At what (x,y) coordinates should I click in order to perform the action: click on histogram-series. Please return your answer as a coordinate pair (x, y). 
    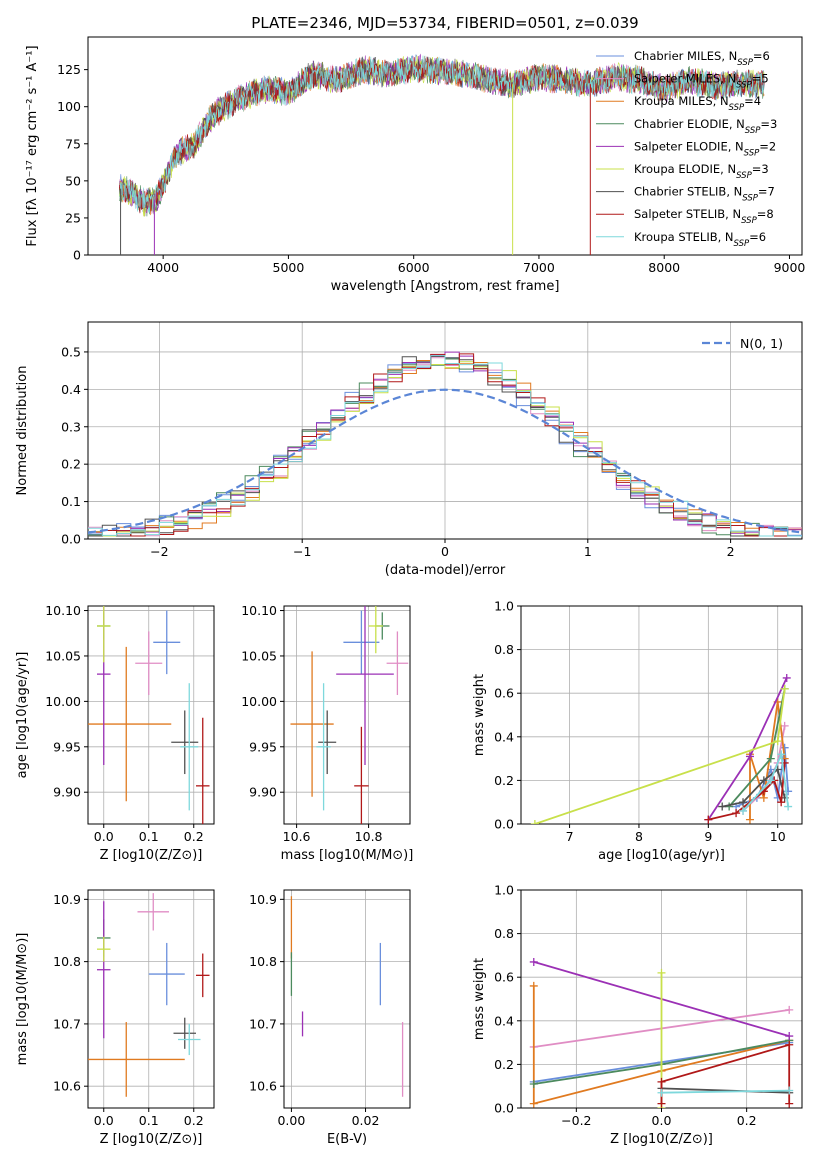
    Looking at the image, I should click on (445, 446).